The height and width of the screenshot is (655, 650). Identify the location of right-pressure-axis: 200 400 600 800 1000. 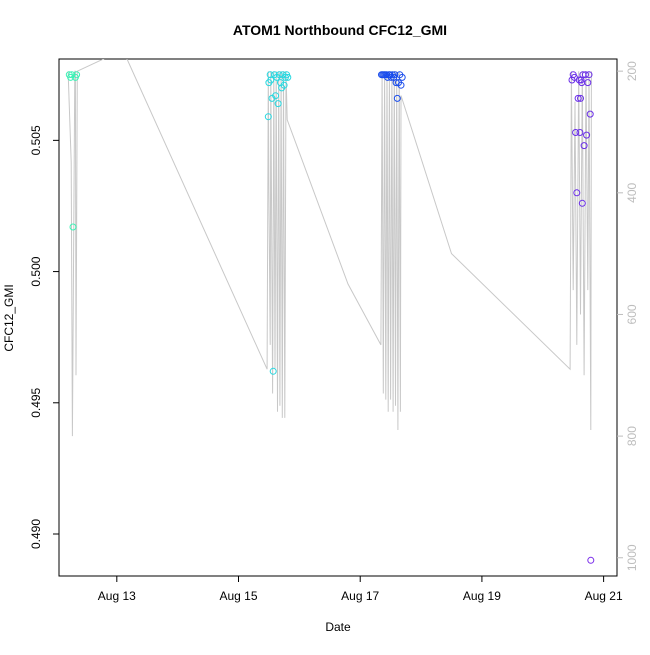
(628, 316).